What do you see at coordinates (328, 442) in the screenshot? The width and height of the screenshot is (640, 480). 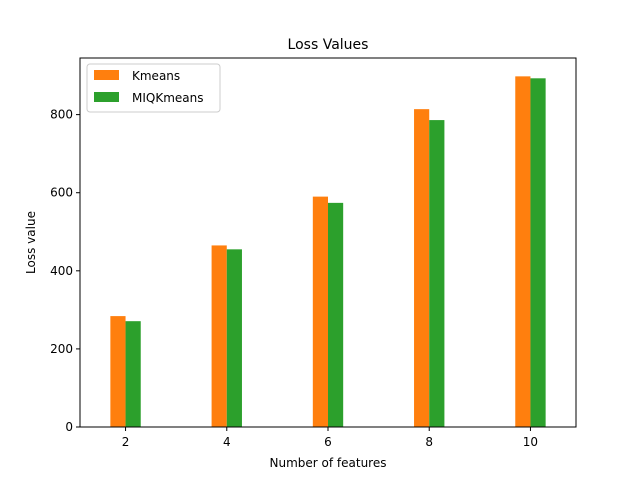 I see `x-tick-label-6: 6` at bounding box center [328, 442].